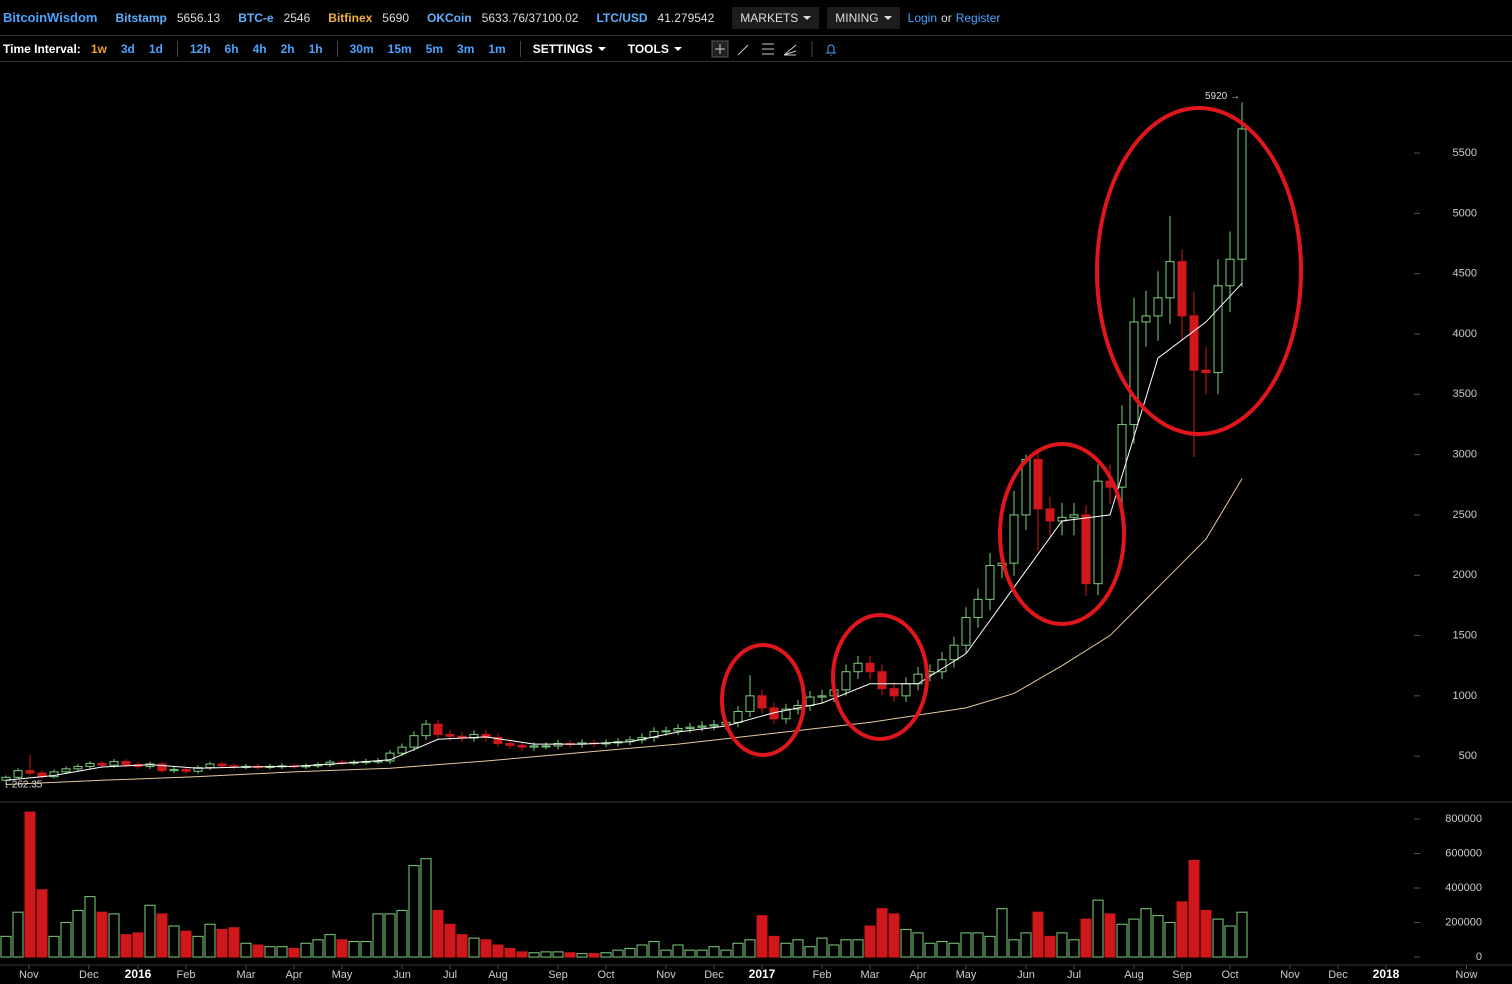  Describe the element at coordinates (863, 17) in the screenshot. I see `menu: MINING` at that location.